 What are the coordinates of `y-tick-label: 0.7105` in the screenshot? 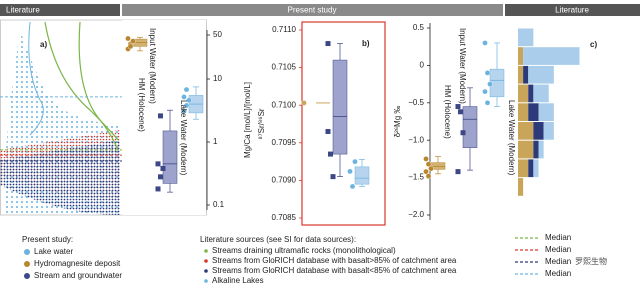 It's located at (284, 67).